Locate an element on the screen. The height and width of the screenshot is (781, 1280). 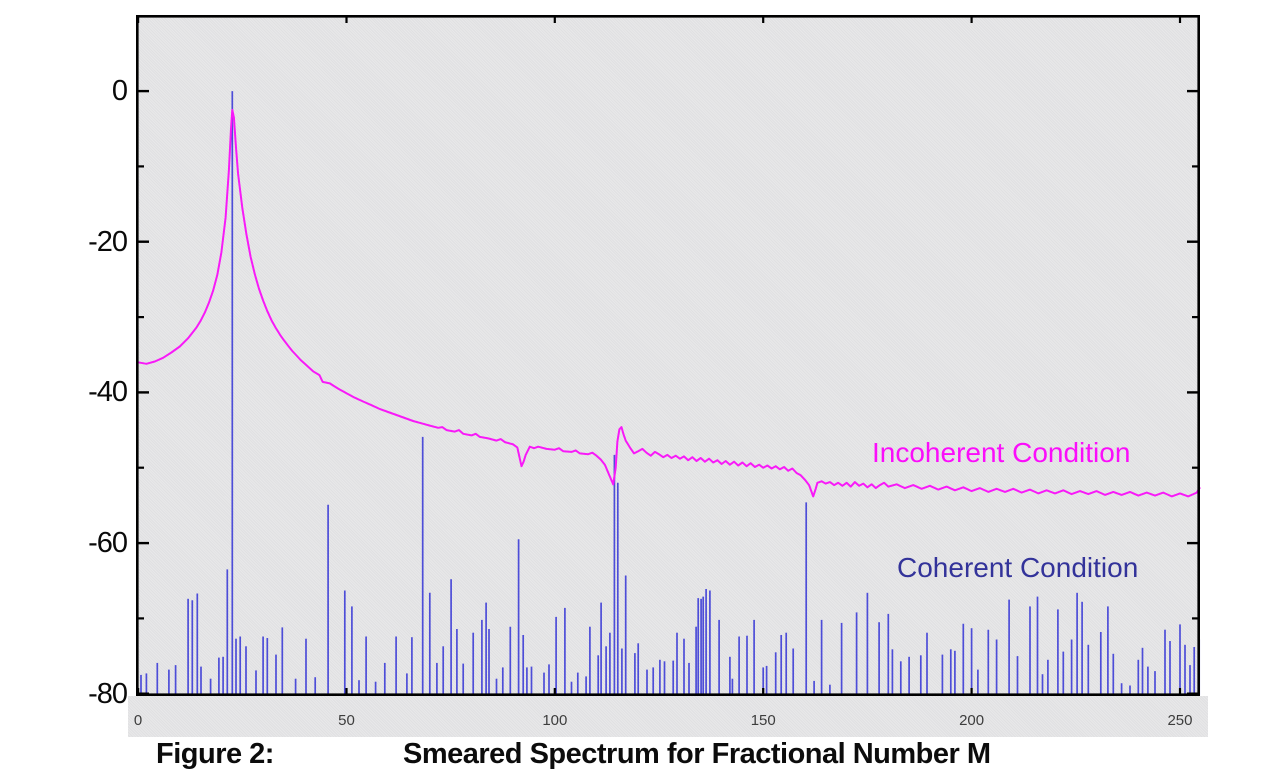
x-tick-label: 50 is located at coordinates (346, 720).